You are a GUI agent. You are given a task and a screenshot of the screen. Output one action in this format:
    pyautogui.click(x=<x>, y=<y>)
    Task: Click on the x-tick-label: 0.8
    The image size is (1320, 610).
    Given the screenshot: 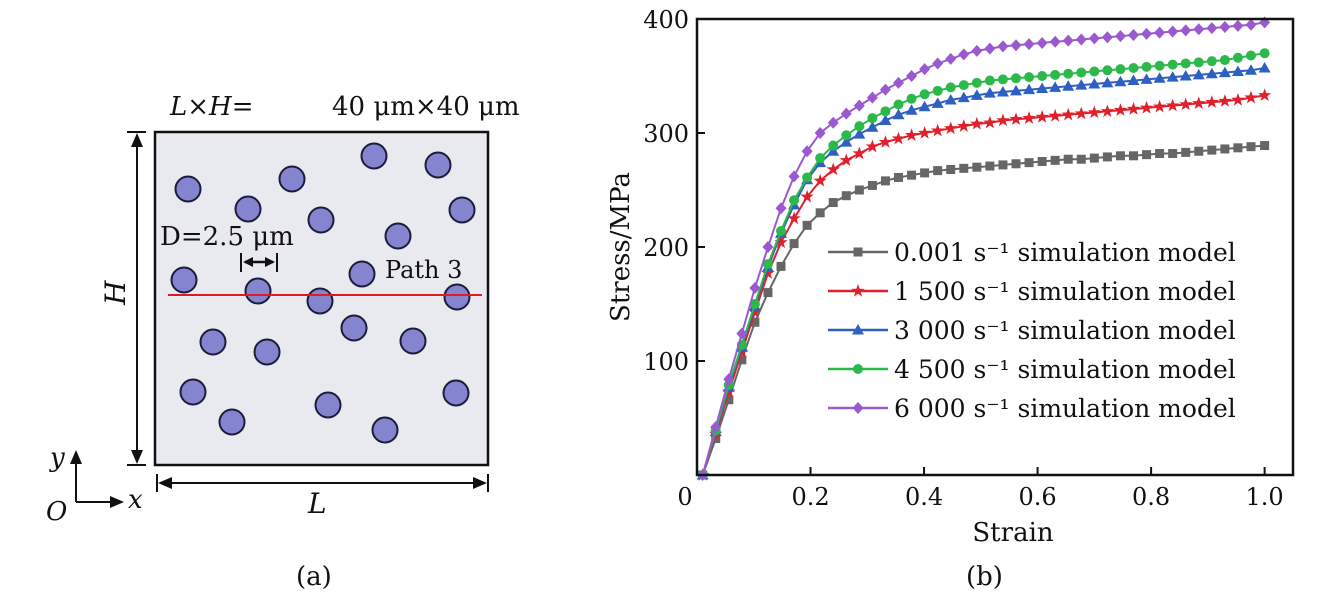 What is the action you would take?
    pyautogui.click(x=1151, y=497)
    